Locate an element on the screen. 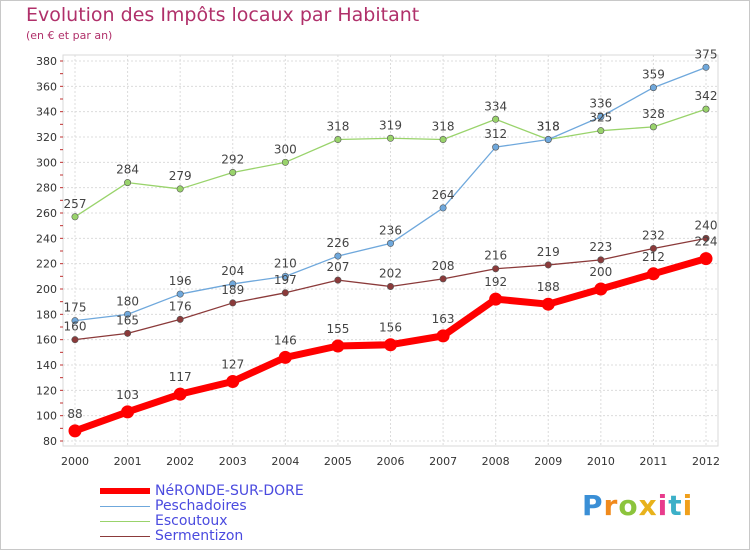  legend-item-escoutoux: Escoutoux is located at coordinates (250, 521).